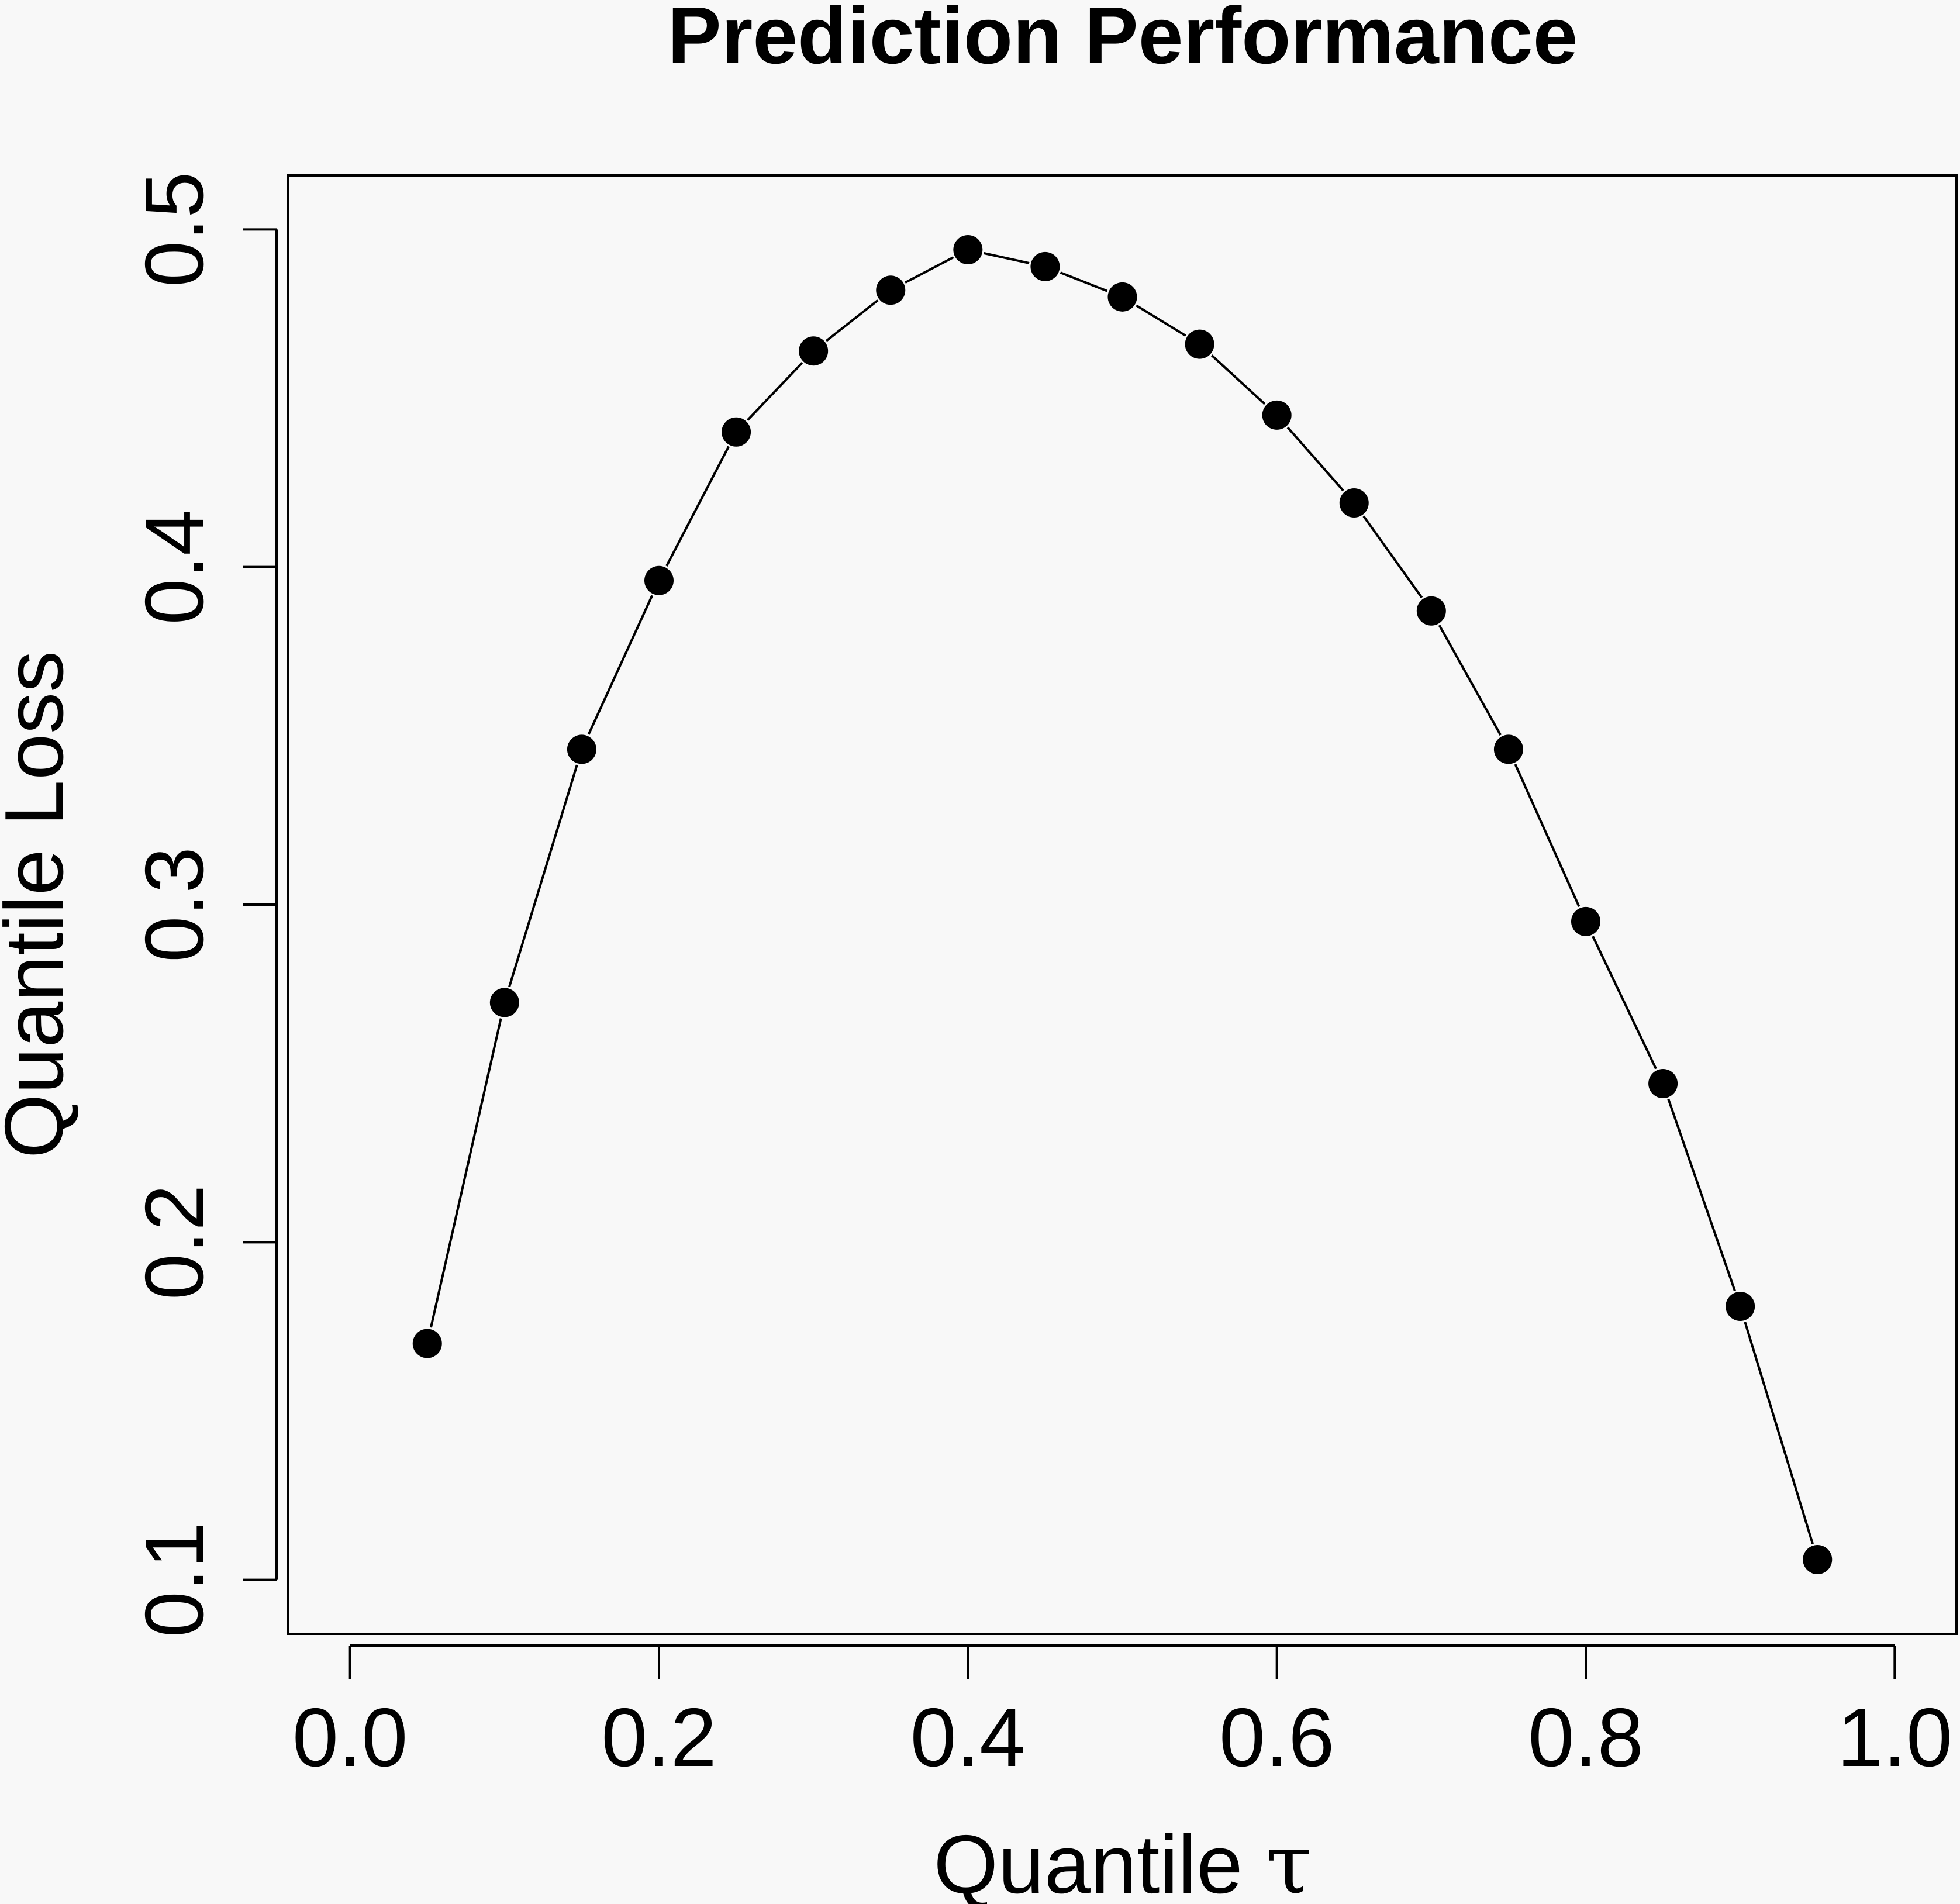  What do you see at coordinates (968, 1737) in the screenshot?
I see `x-tick-label: 0.4` at bounding box center [968, 1737].